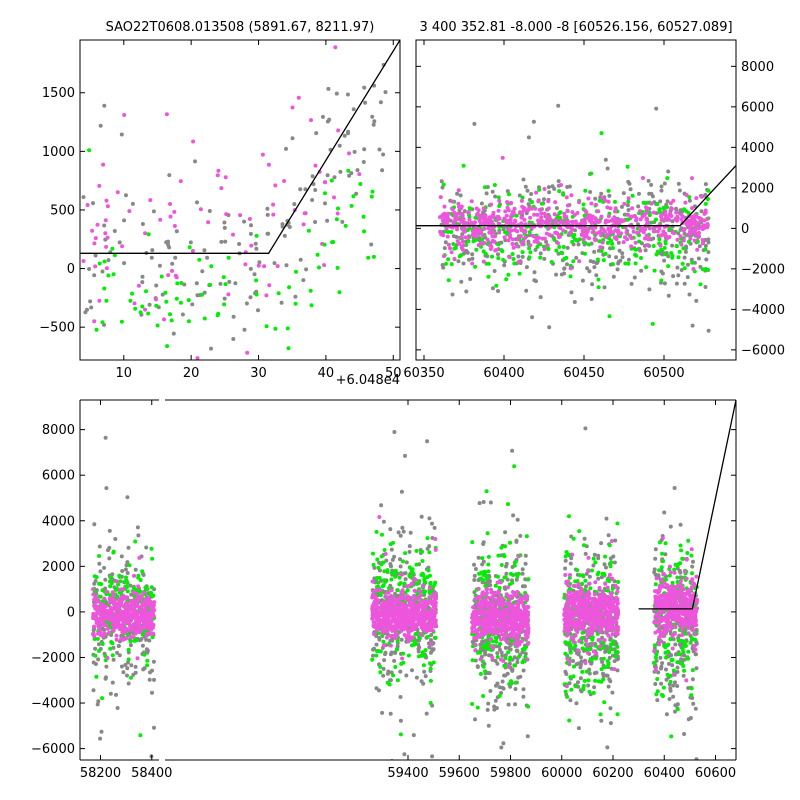 This screenshot has width=800, height=800. I want to click on top_right-ytick-label: −6000, so click(763, 350).